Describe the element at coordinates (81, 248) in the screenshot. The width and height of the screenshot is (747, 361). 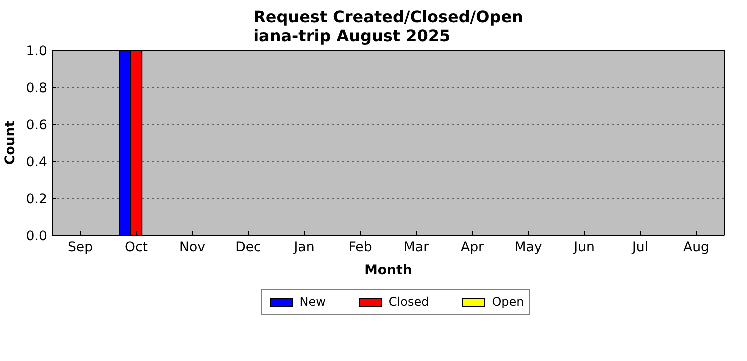
I see `x-tick-label: Sep` at that location.